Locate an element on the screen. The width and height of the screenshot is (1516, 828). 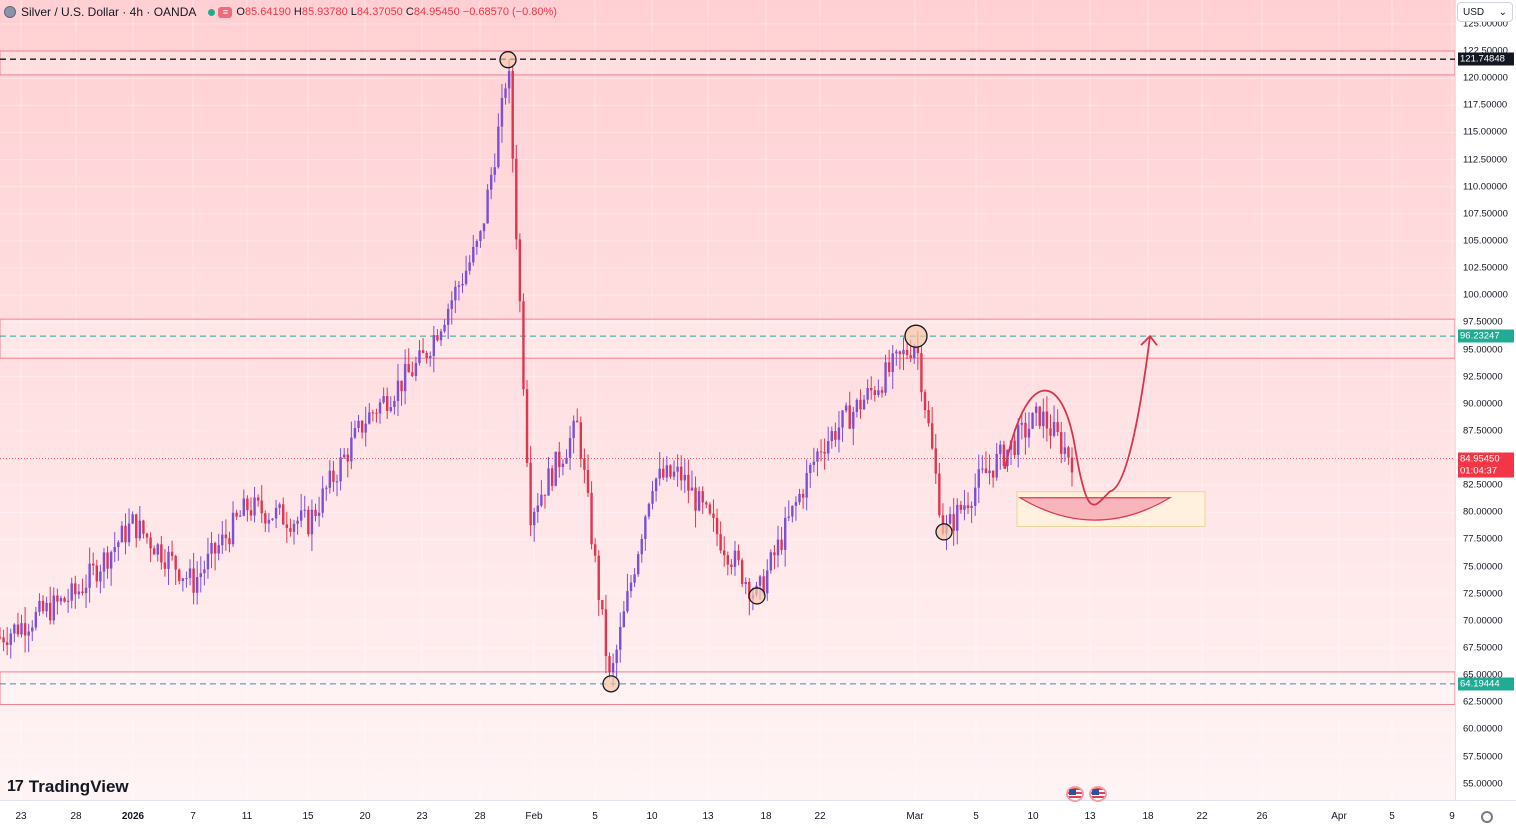
tradingview-logo: 17 TradingView is located at coordinates (68, 787).